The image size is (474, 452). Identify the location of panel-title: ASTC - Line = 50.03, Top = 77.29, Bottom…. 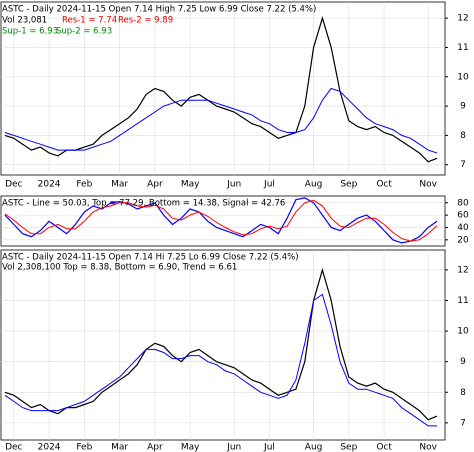
(143, 204).